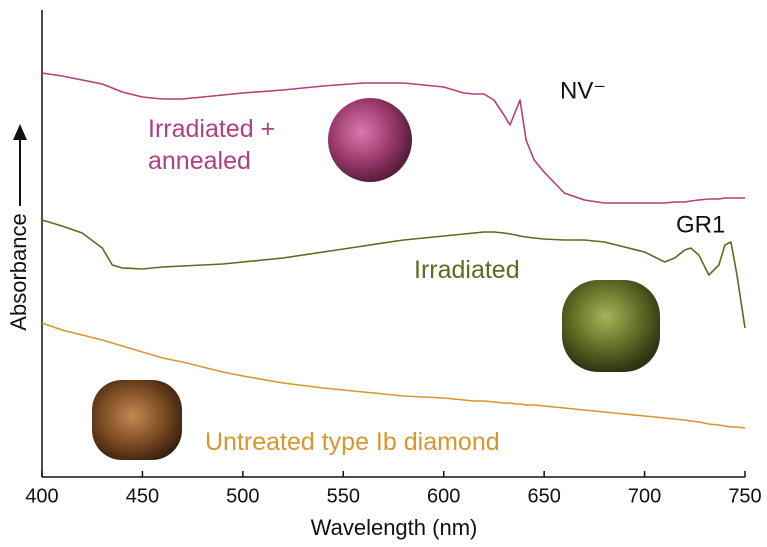 The image size is (767, 547). Describe the element at coordinates (443, 496) in the screenshot. I see `x-tick-label: 600` at that location.